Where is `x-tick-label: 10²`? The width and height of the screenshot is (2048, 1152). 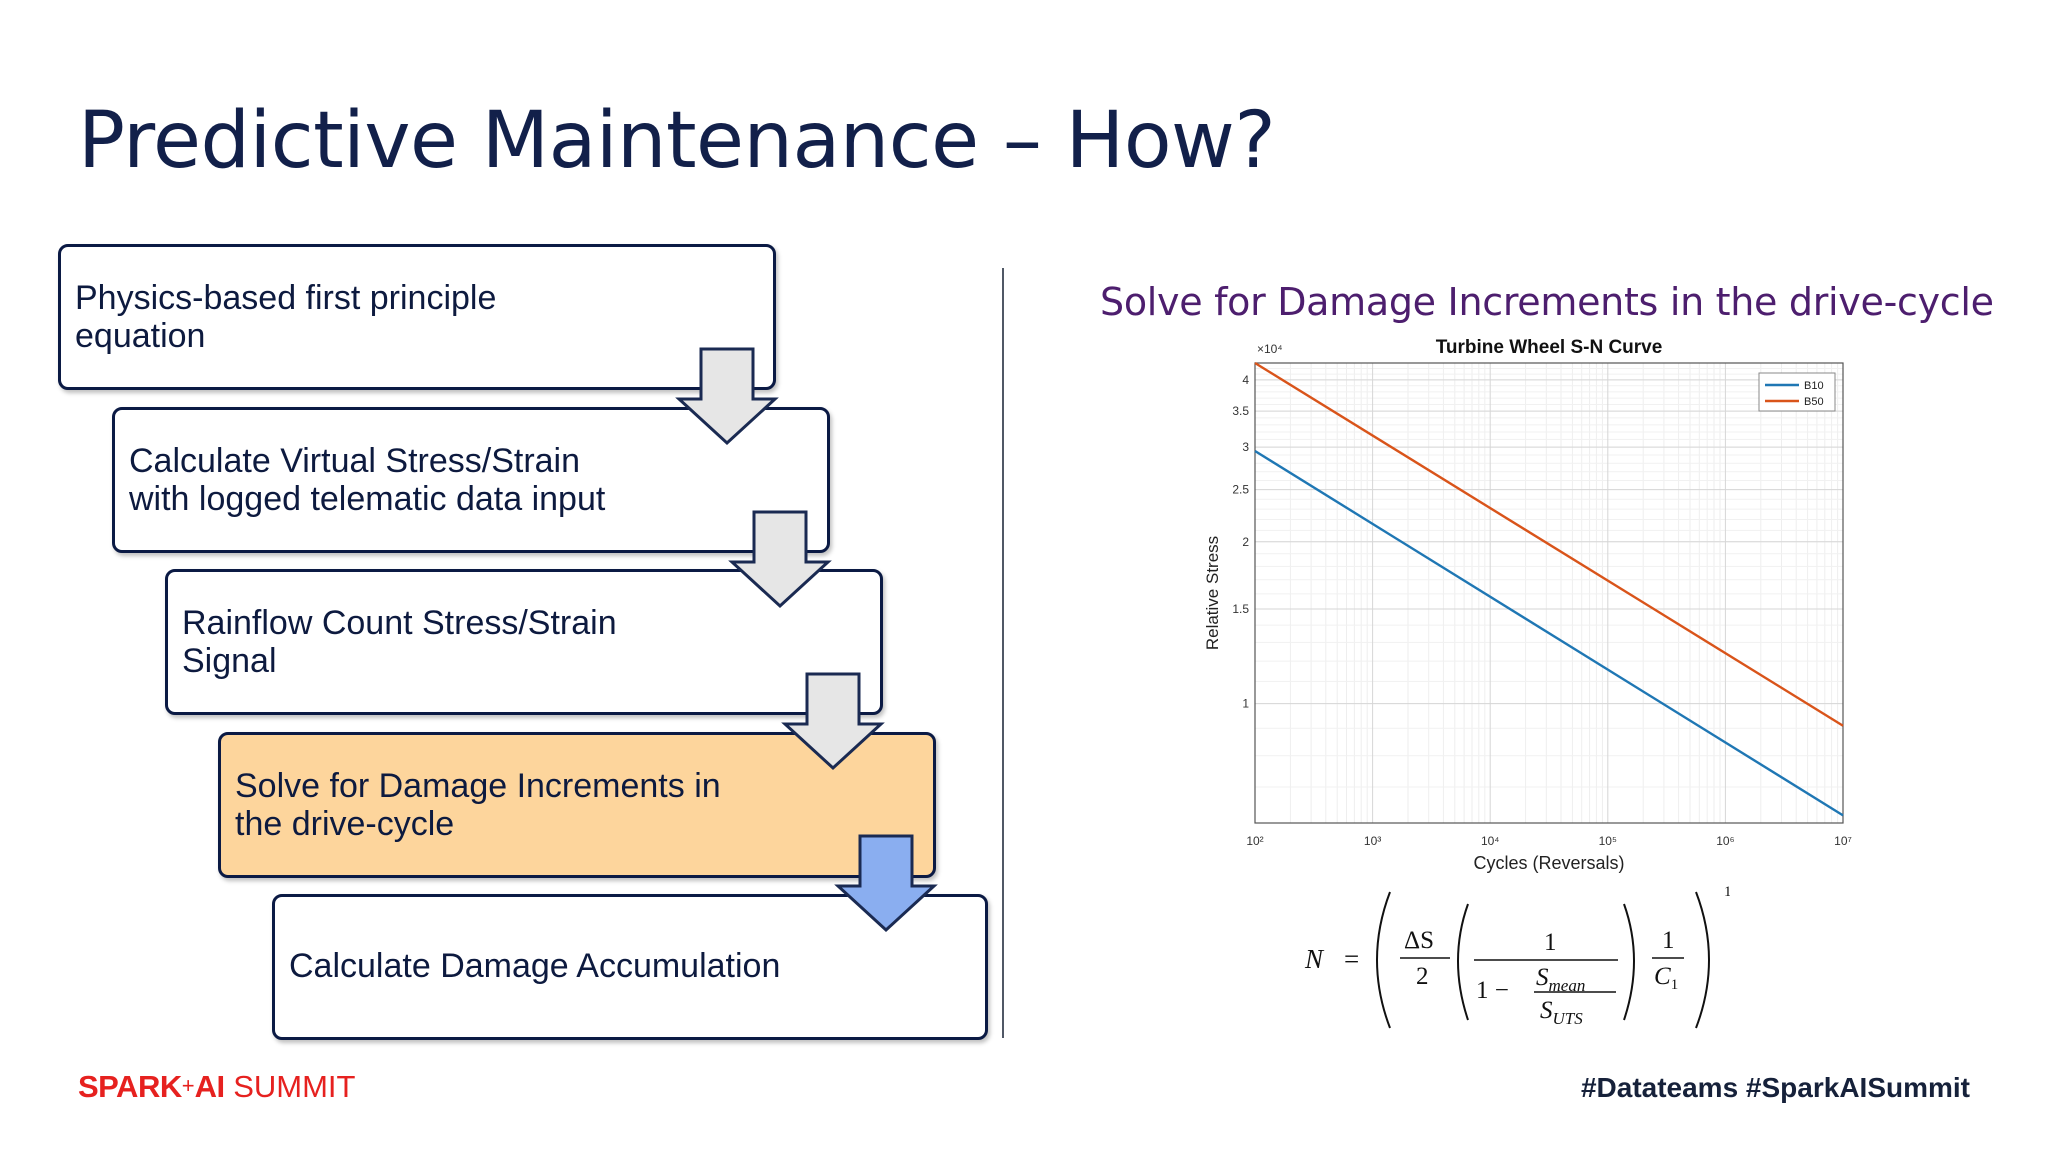 x-tick-label: 10² is located at coordinates (1254, 841).